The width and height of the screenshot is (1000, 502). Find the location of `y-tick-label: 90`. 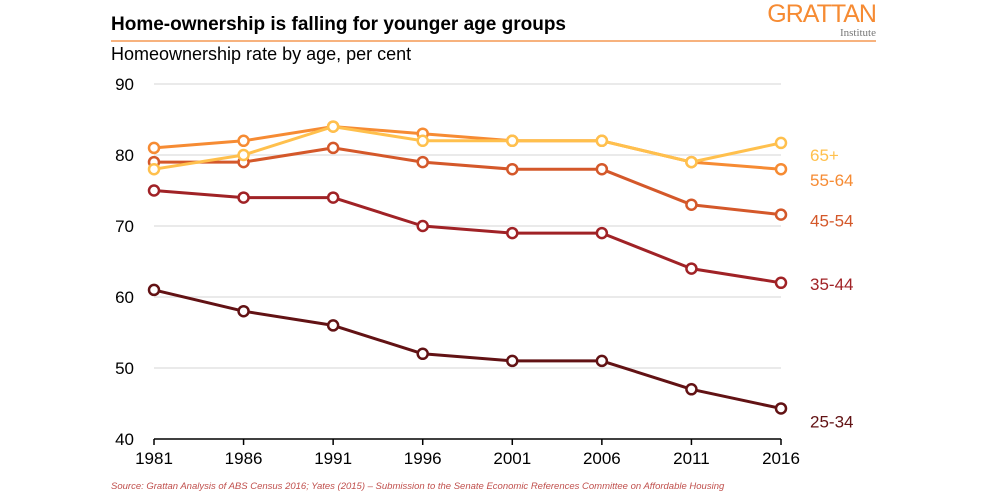

y-tick-label: 90 is located at coordinates (124, 84).